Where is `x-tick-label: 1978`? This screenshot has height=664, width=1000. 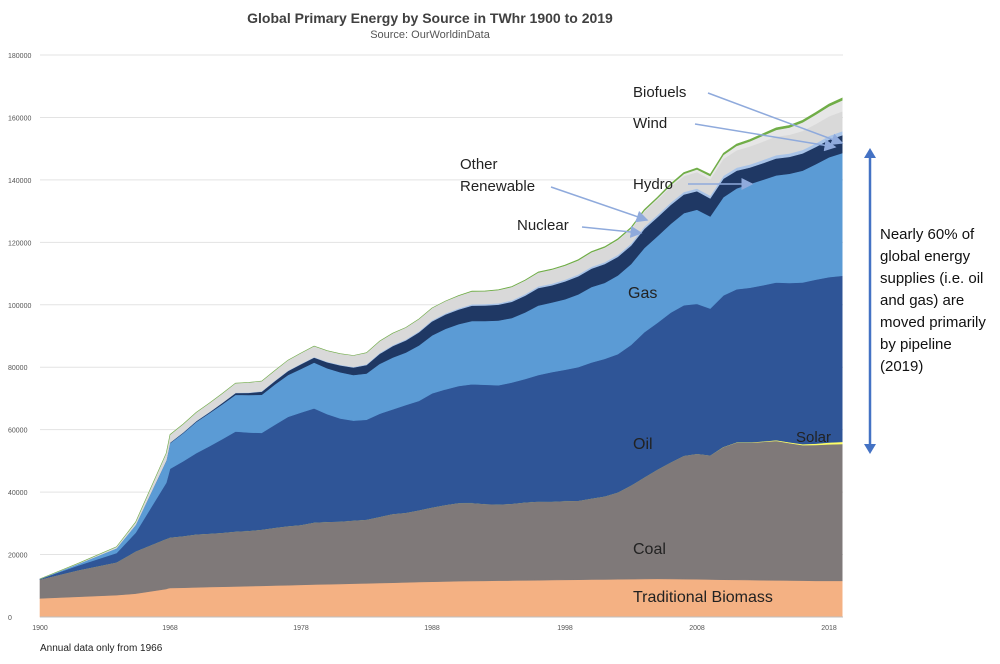
x-tick-label: 1978 is located at coordinates (301, 628).